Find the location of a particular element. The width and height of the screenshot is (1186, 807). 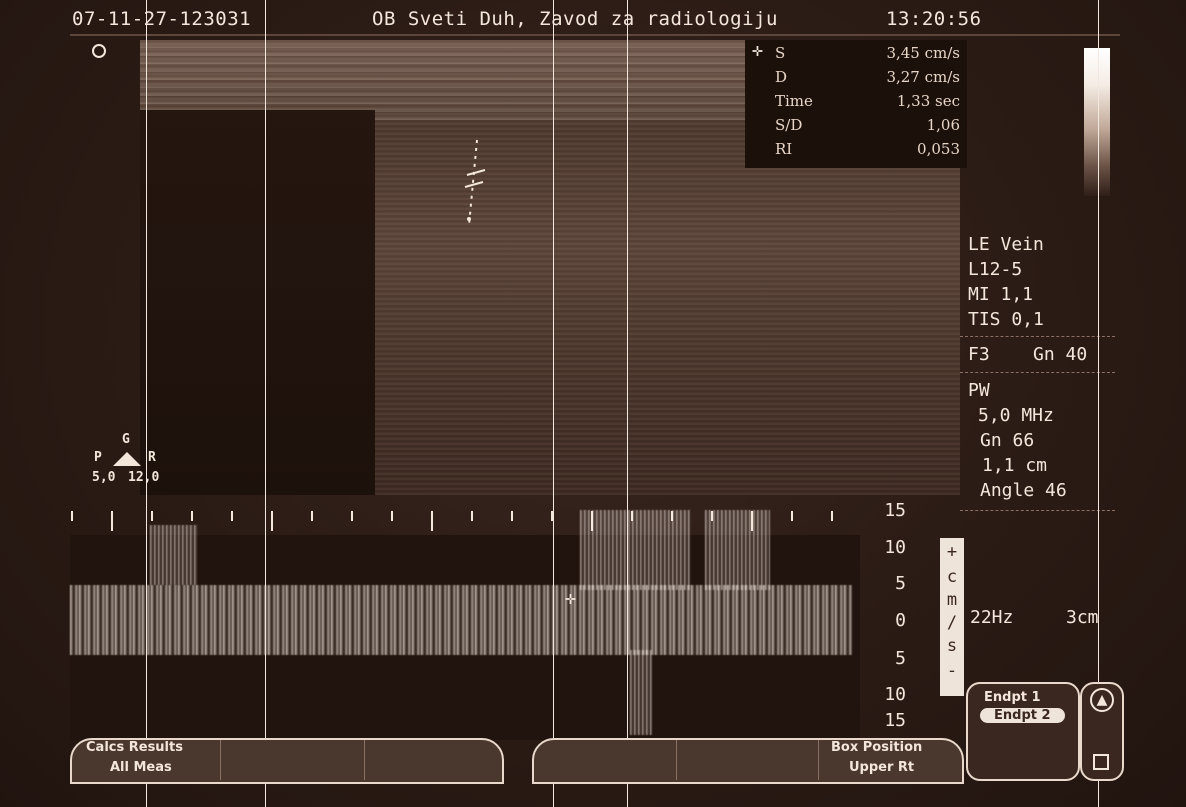

probe-orientation-icon is located at coordinates (127, 459).